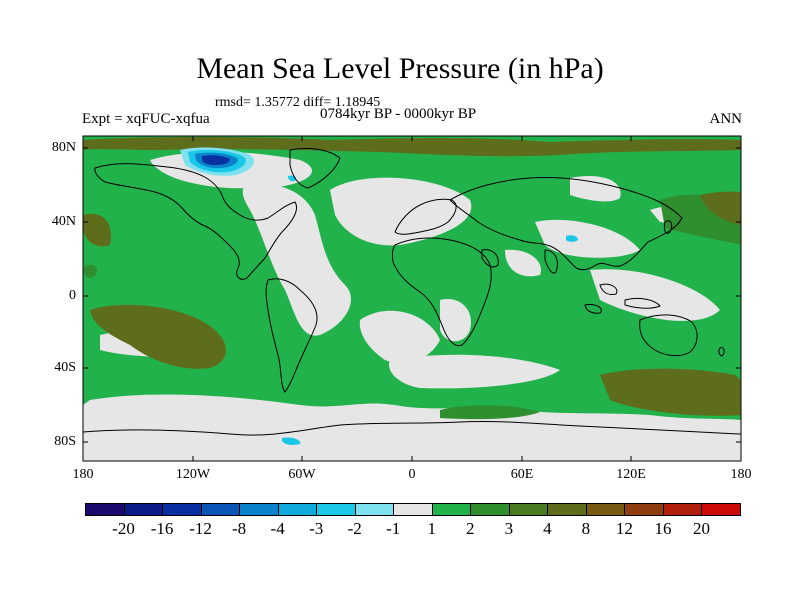 The height and width of the screenshot is (600, 800). I want to click on colorbar-label: -4, so click(277, 528).